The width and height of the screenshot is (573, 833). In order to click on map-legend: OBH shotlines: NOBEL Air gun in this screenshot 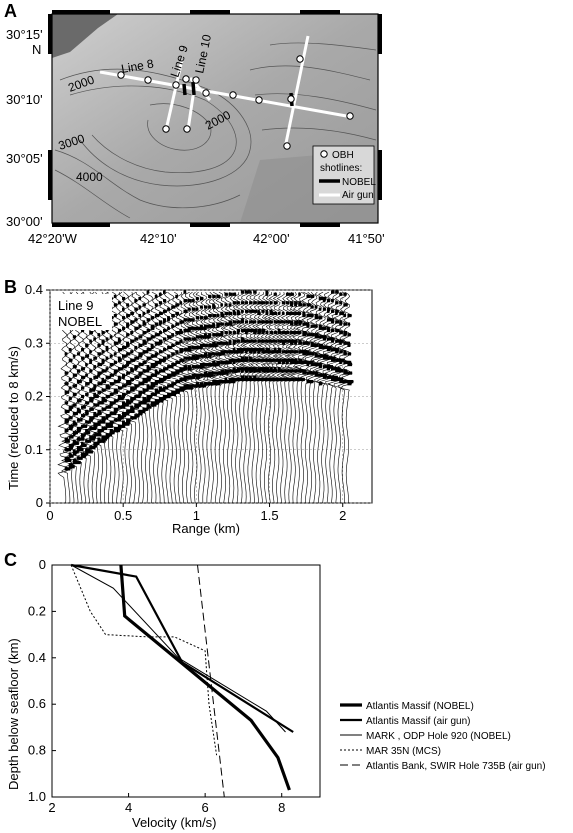, I will do `click(344, 175)`.